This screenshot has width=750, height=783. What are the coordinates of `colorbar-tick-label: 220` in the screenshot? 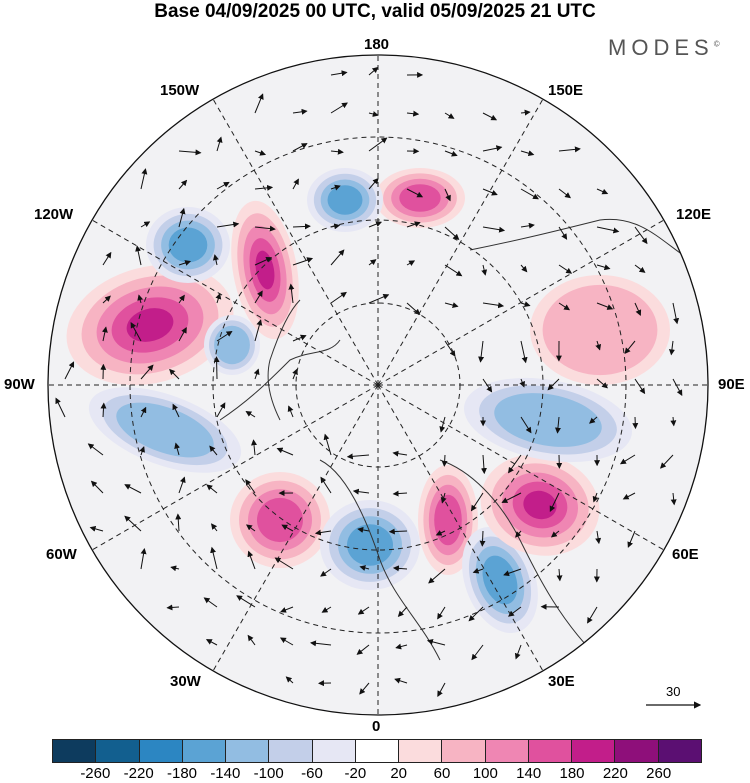 It's located at (615, 773).